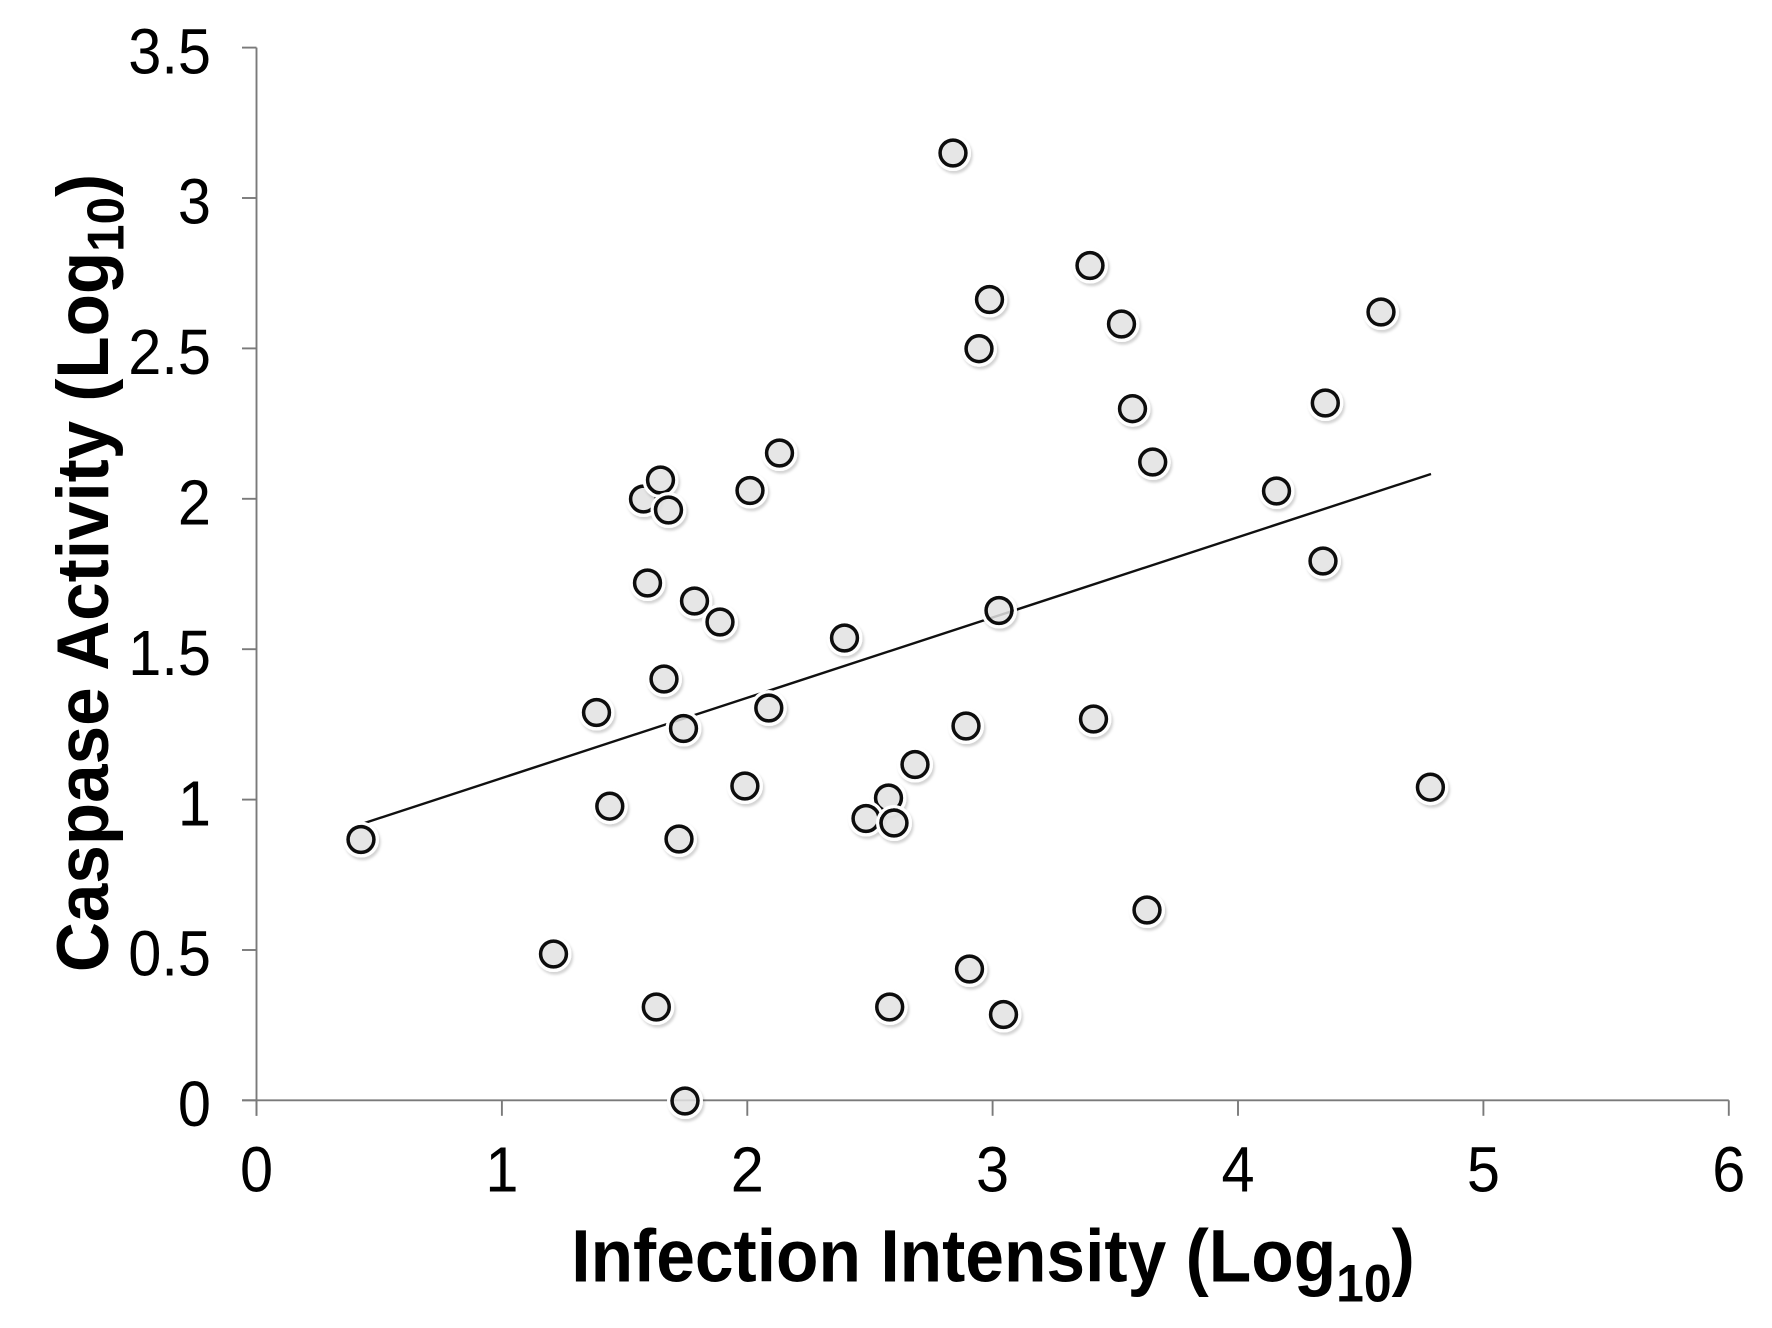 The width and height of the screenshot is (1772, 1328). What do you see at coordinates (993, 1264) in the screenshot?
I see `svg-text: Infection Intensity (Log10)` at bounding box center [993, 1264].